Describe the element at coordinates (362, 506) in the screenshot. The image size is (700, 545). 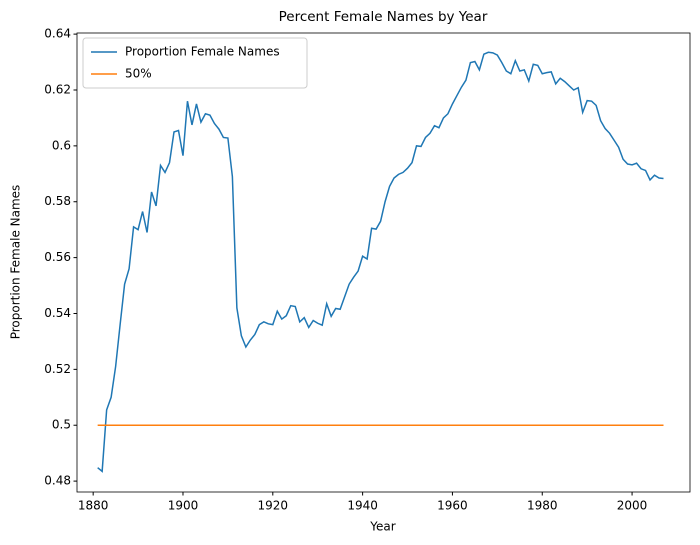
I see `x-tick-label: 1940` at that location.